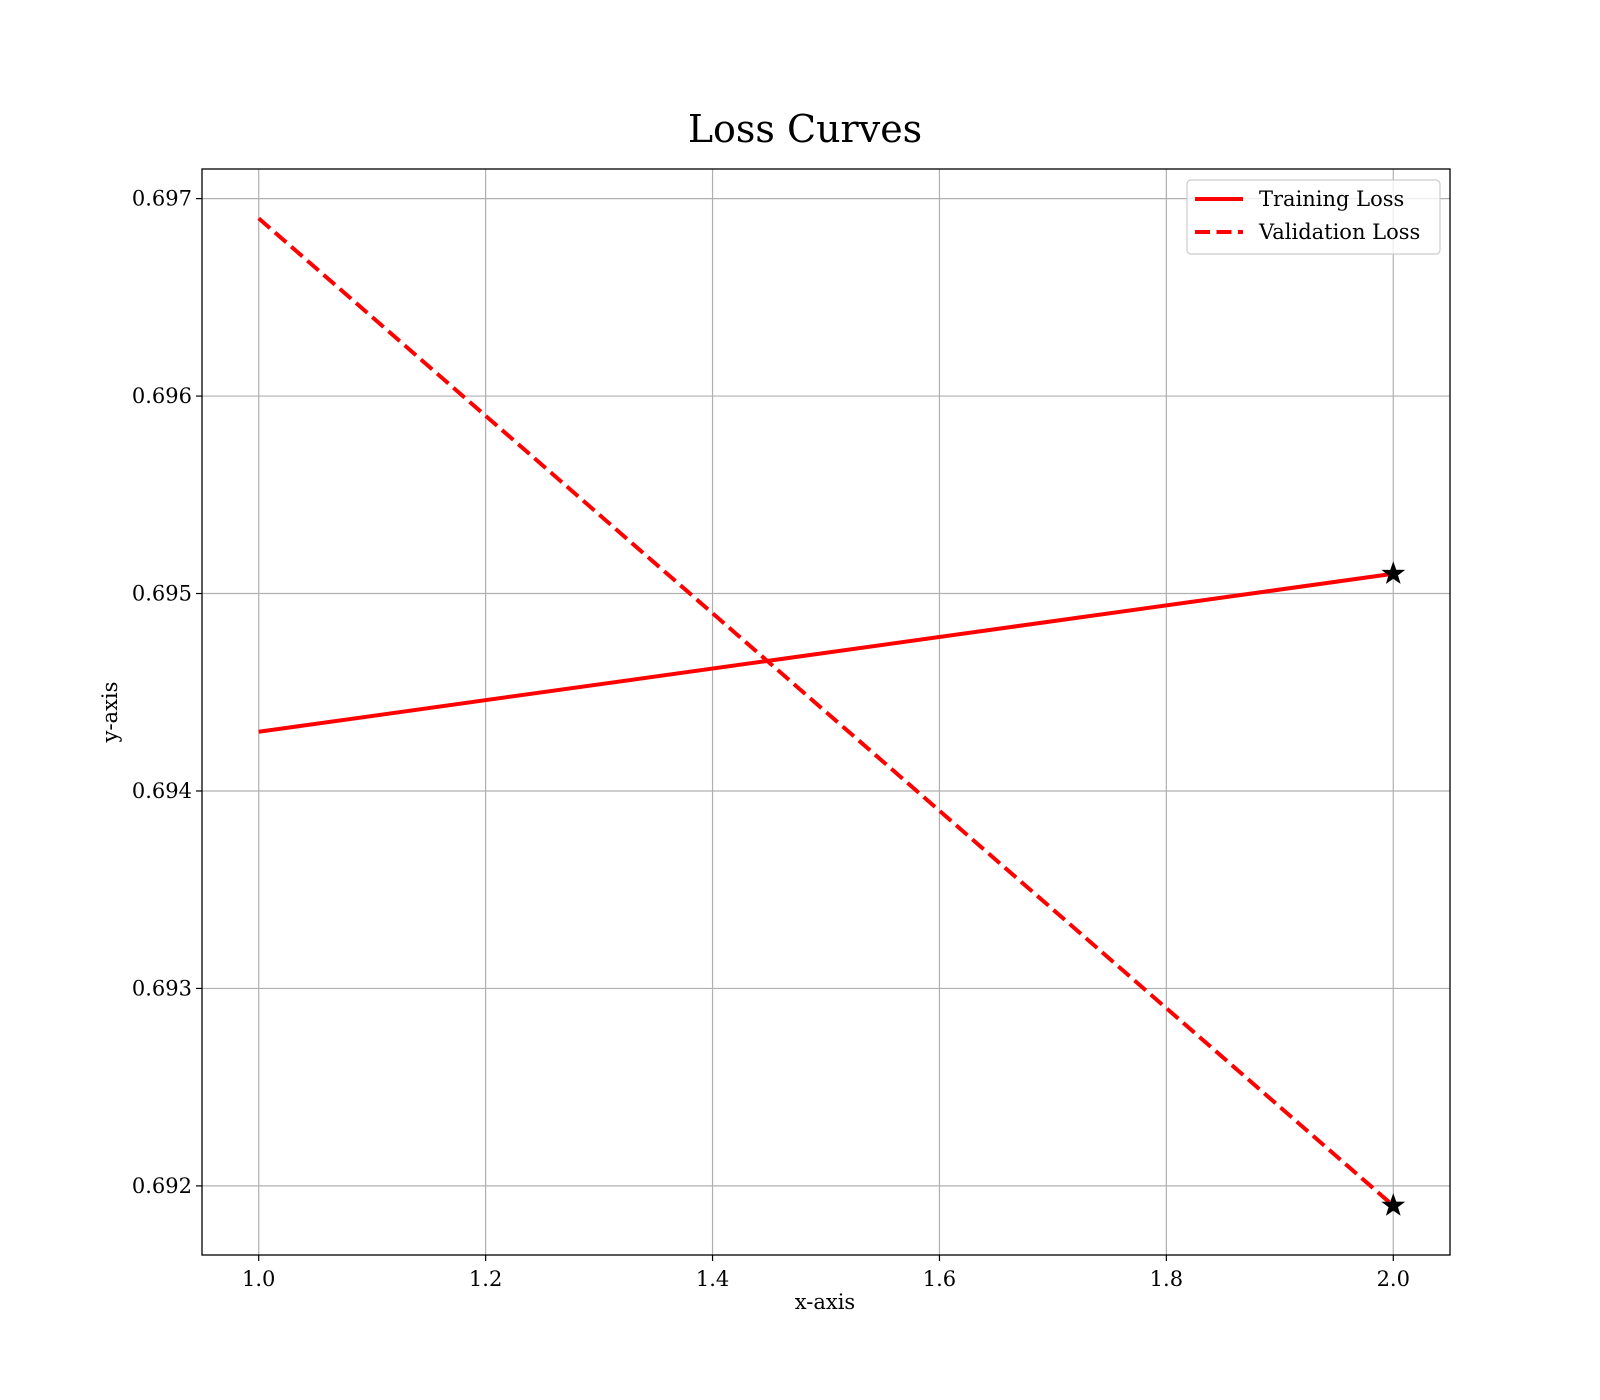 The height and width of the screenshot is (1400, 1600). I want to click on y-axis-ticks: 0.692 0.693 0.694 0.695 0.696 0.697, so click(167, 692).